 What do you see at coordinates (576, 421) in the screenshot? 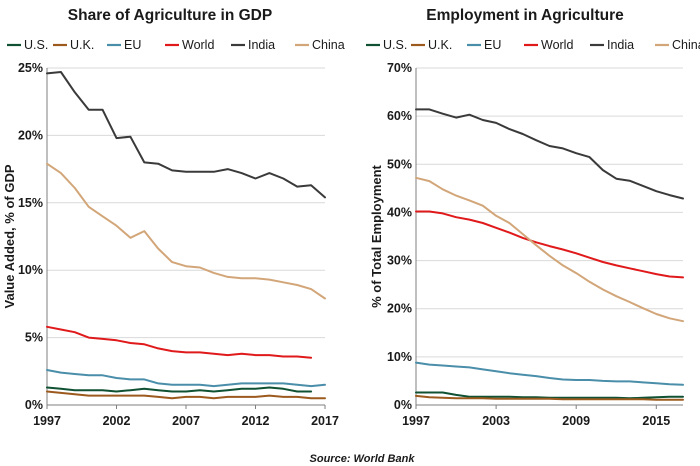
I see `x-tick-label: 2009` at bounding box center [576, 421].